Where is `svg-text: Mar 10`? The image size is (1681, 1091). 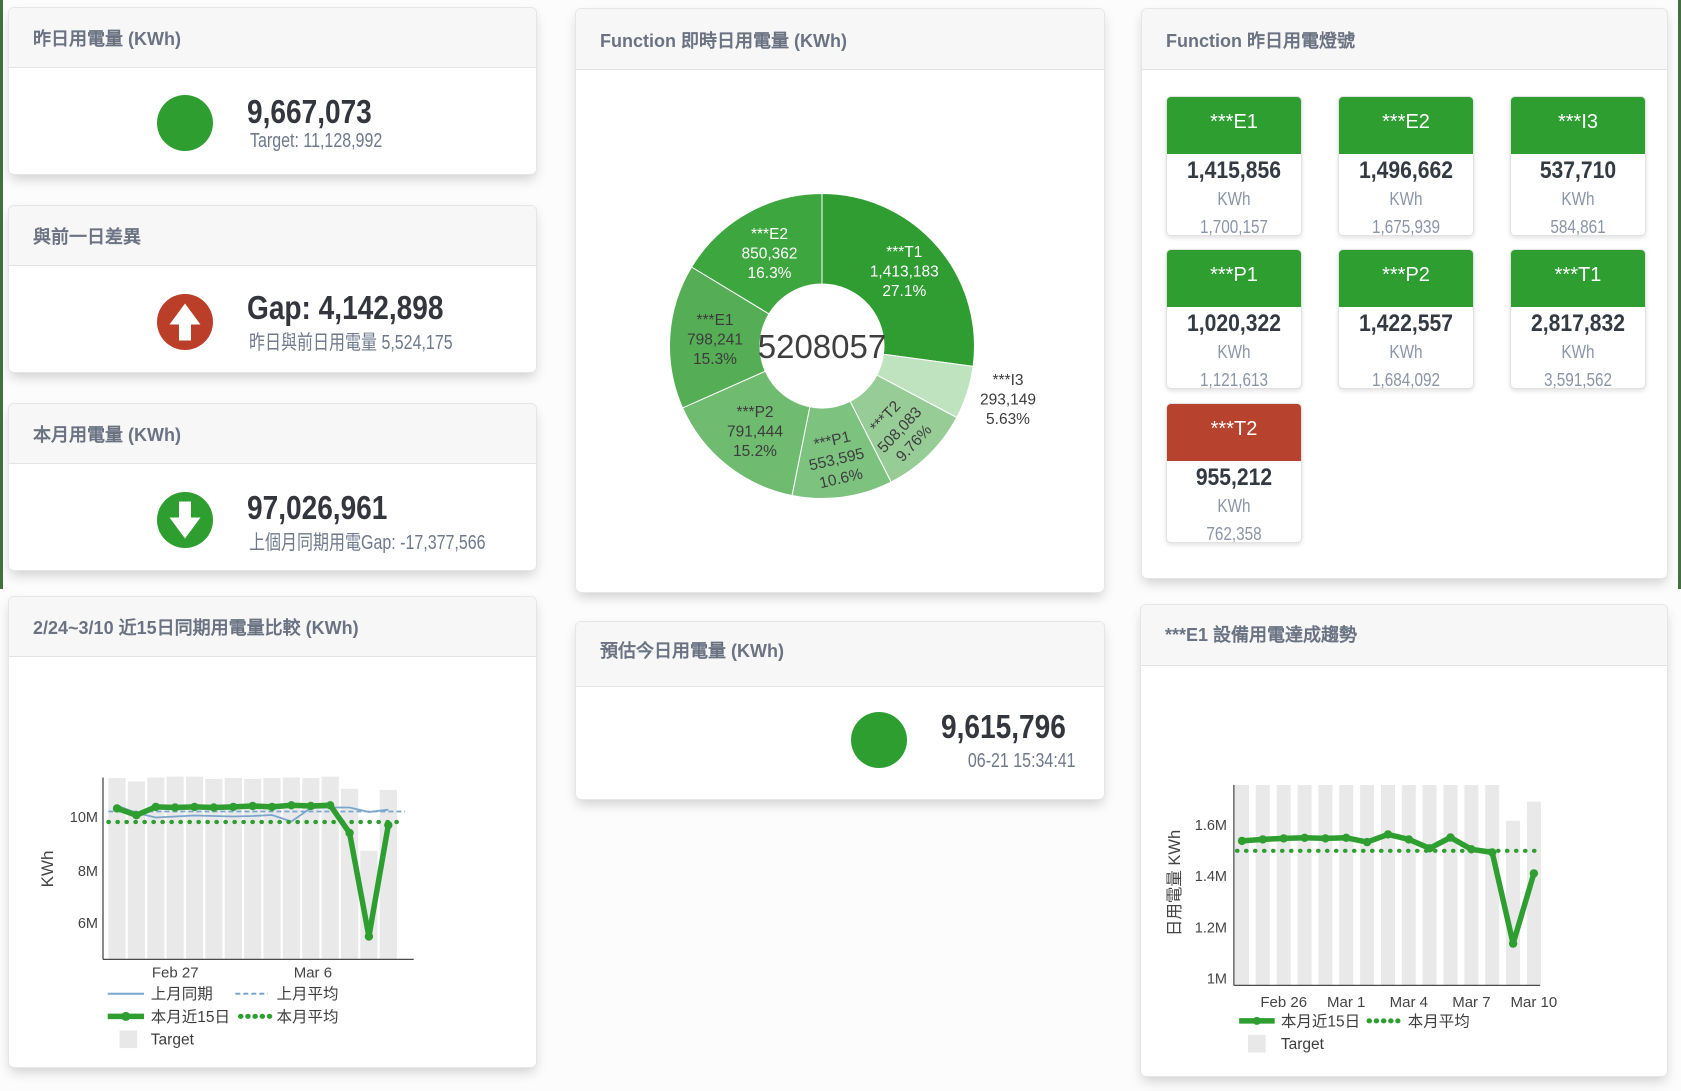
svg-text: Mar 10 is located at coordinates (1534, 1002).